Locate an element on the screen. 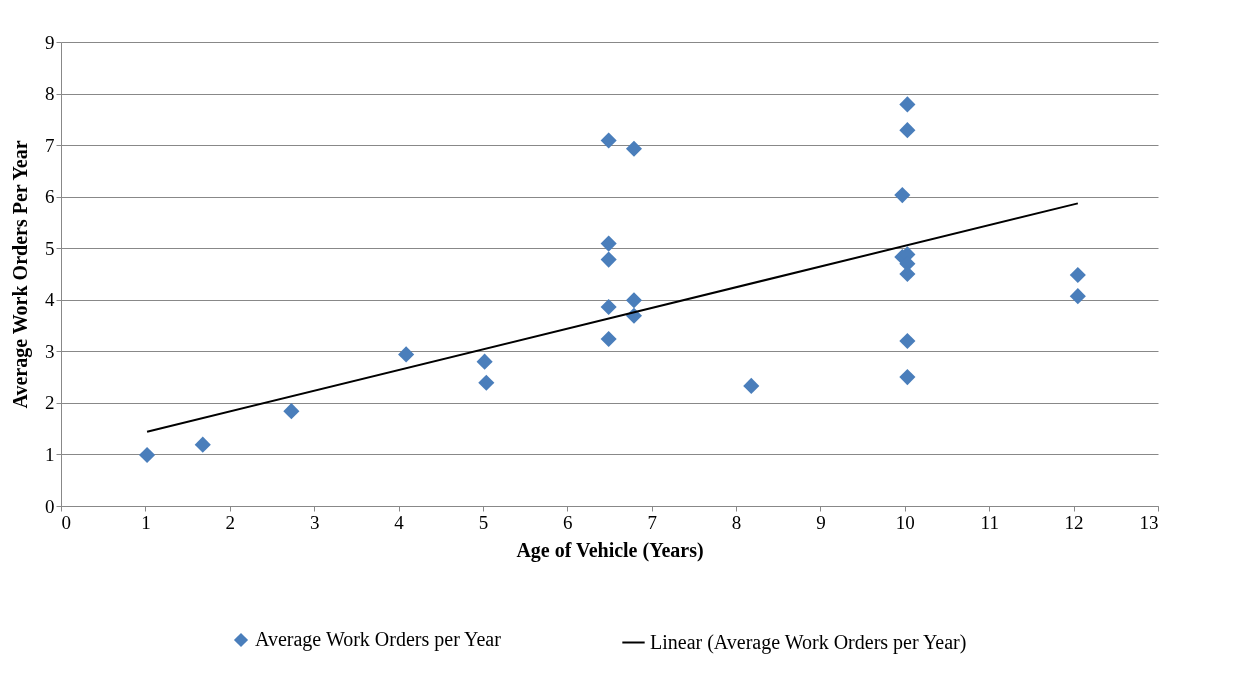  legend-label: Linear (Average Work Orders per Year) is located at coordinates (808, 642).